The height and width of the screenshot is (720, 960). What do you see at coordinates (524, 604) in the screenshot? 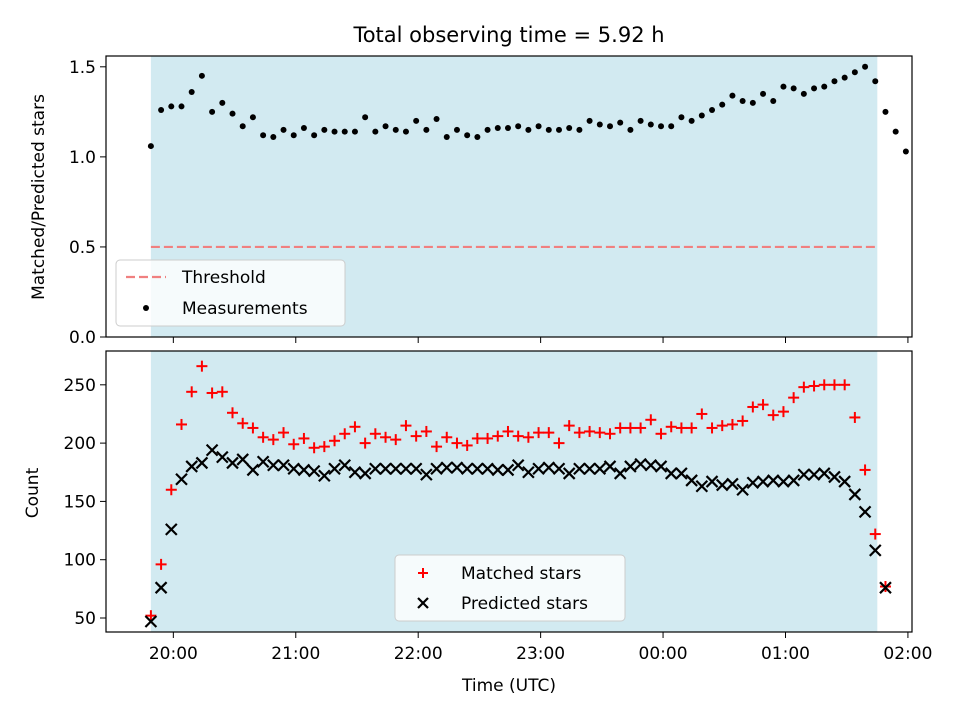
I see `legend-predicted-label: Predicted stars` at bounding box center [524, 604].